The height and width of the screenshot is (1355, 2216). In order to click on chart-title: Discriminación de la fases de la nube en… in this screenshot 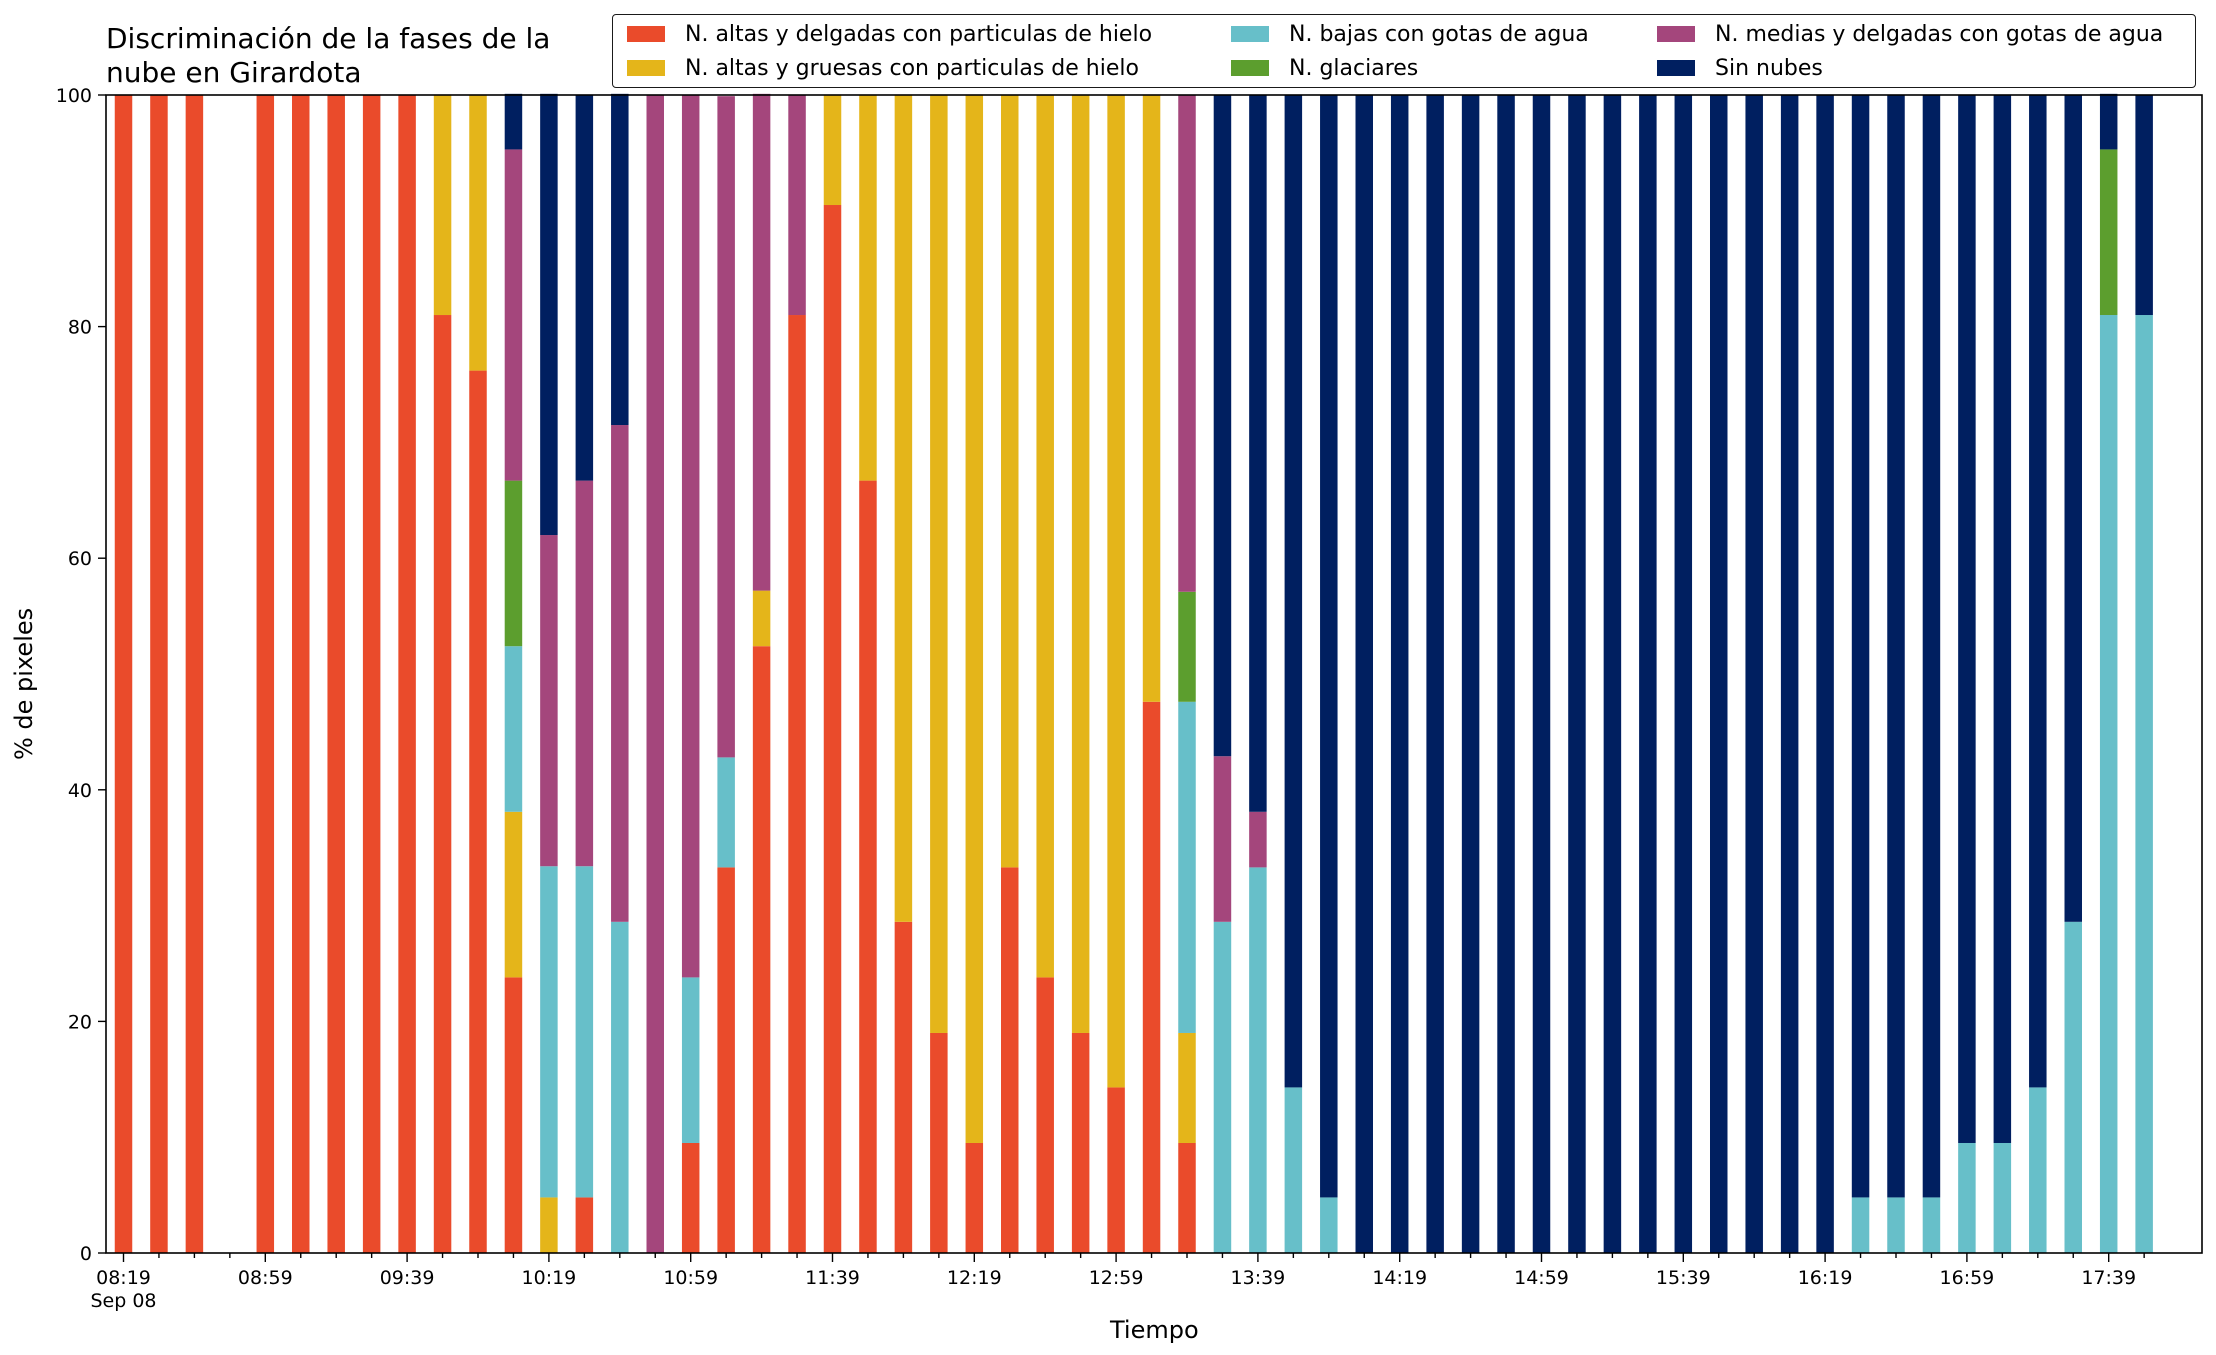, I will do `click(328, 55)`.